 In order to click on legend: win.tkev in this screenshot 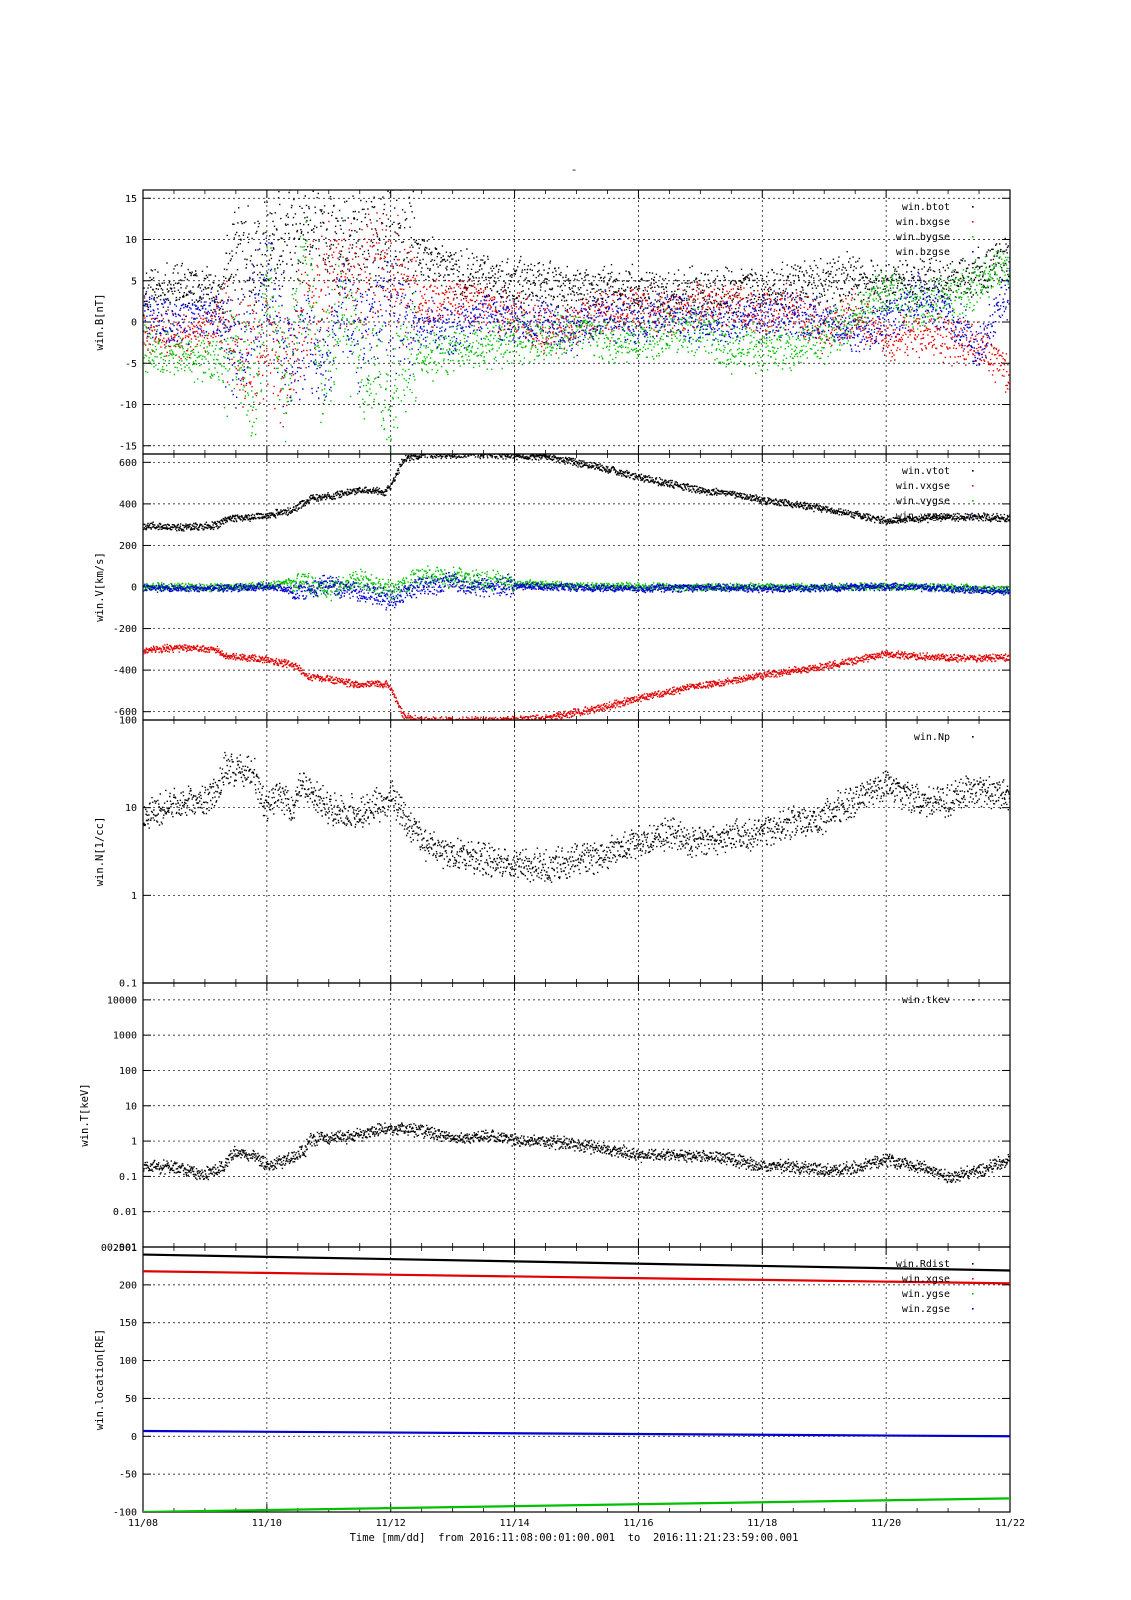, I will do `click(938, 1000)`.